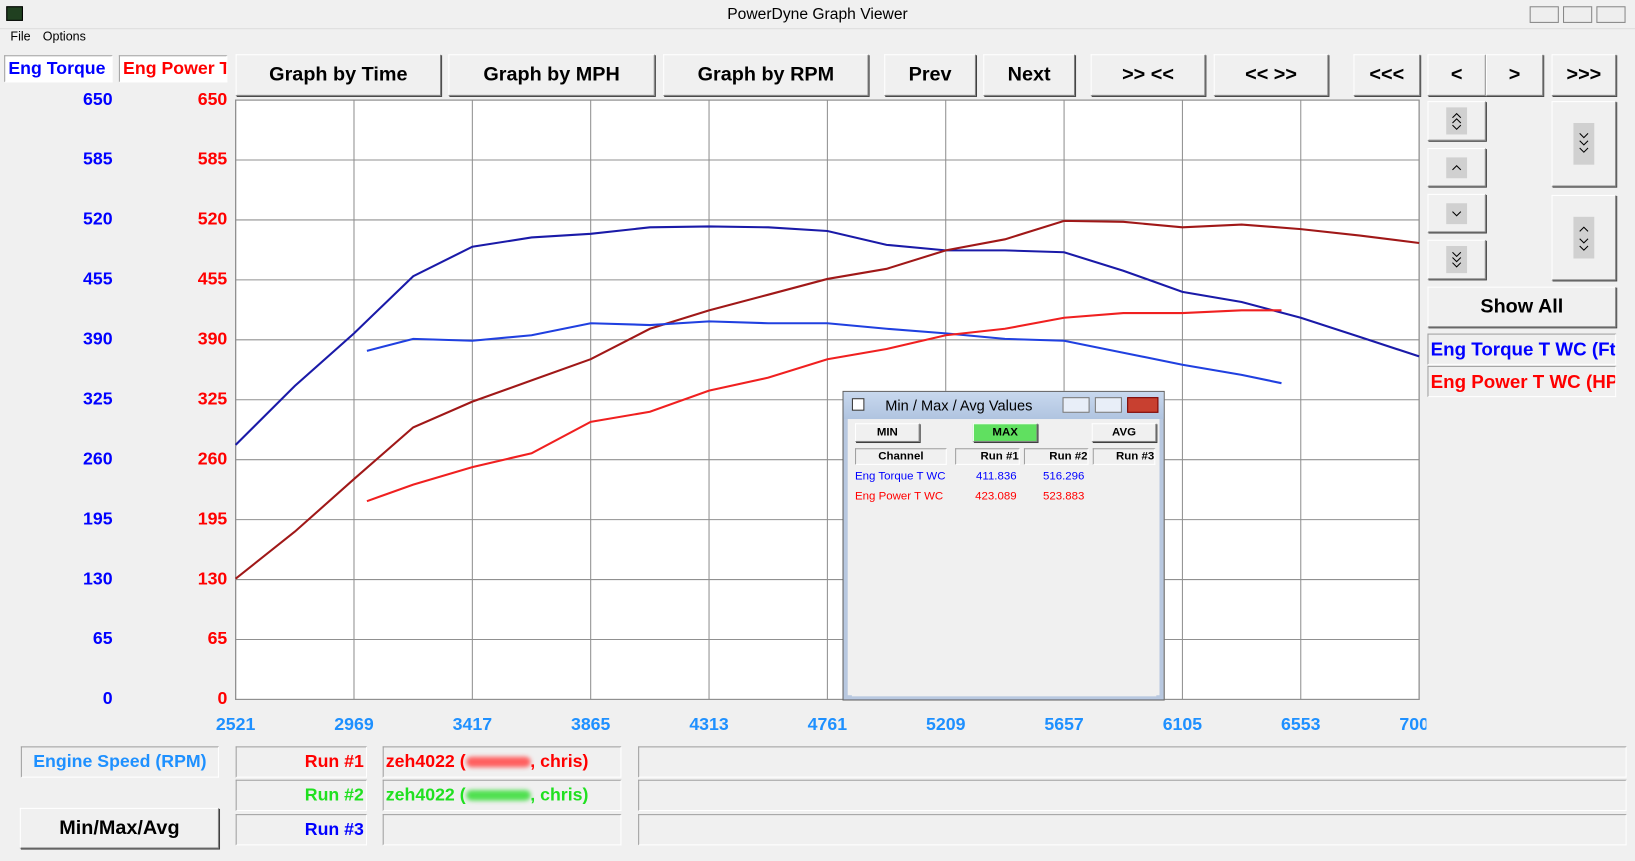 The width and height of the screenshot is (1635, 861). Describe the element at coordinates (213, 99) in the screenshot. I see `y2-tick-label: 650` at that location.